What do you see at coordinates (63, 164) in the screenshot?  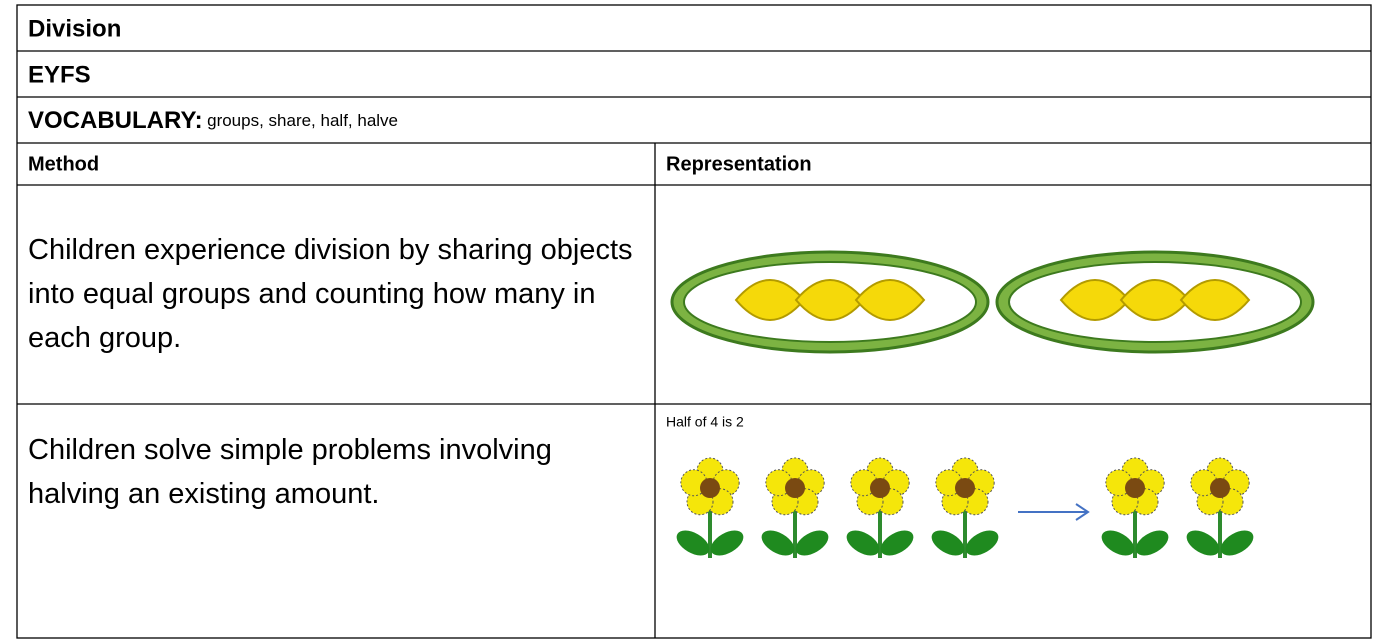 I see `column-header: Method` at bounding box center [63, 164].